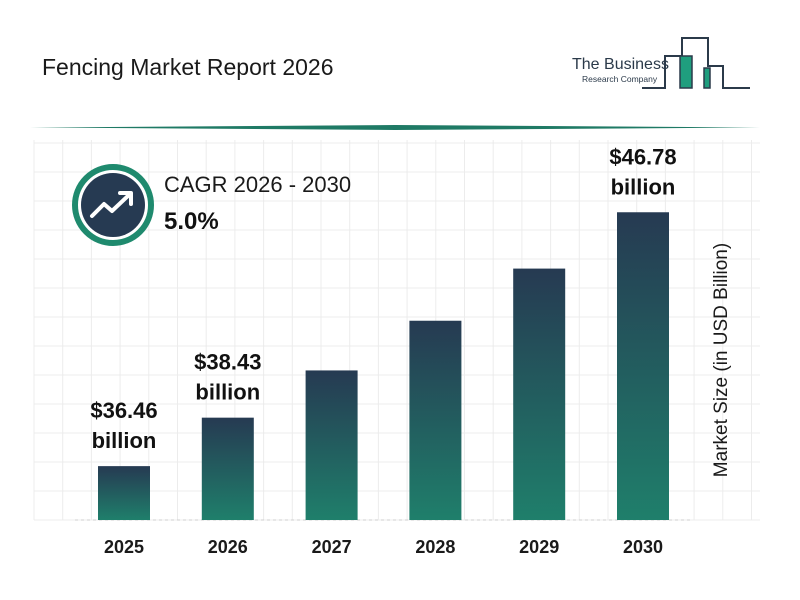 The width and height of the screenshot is (800, 600). I want to click on trending-up-icon, so click(113, 205).